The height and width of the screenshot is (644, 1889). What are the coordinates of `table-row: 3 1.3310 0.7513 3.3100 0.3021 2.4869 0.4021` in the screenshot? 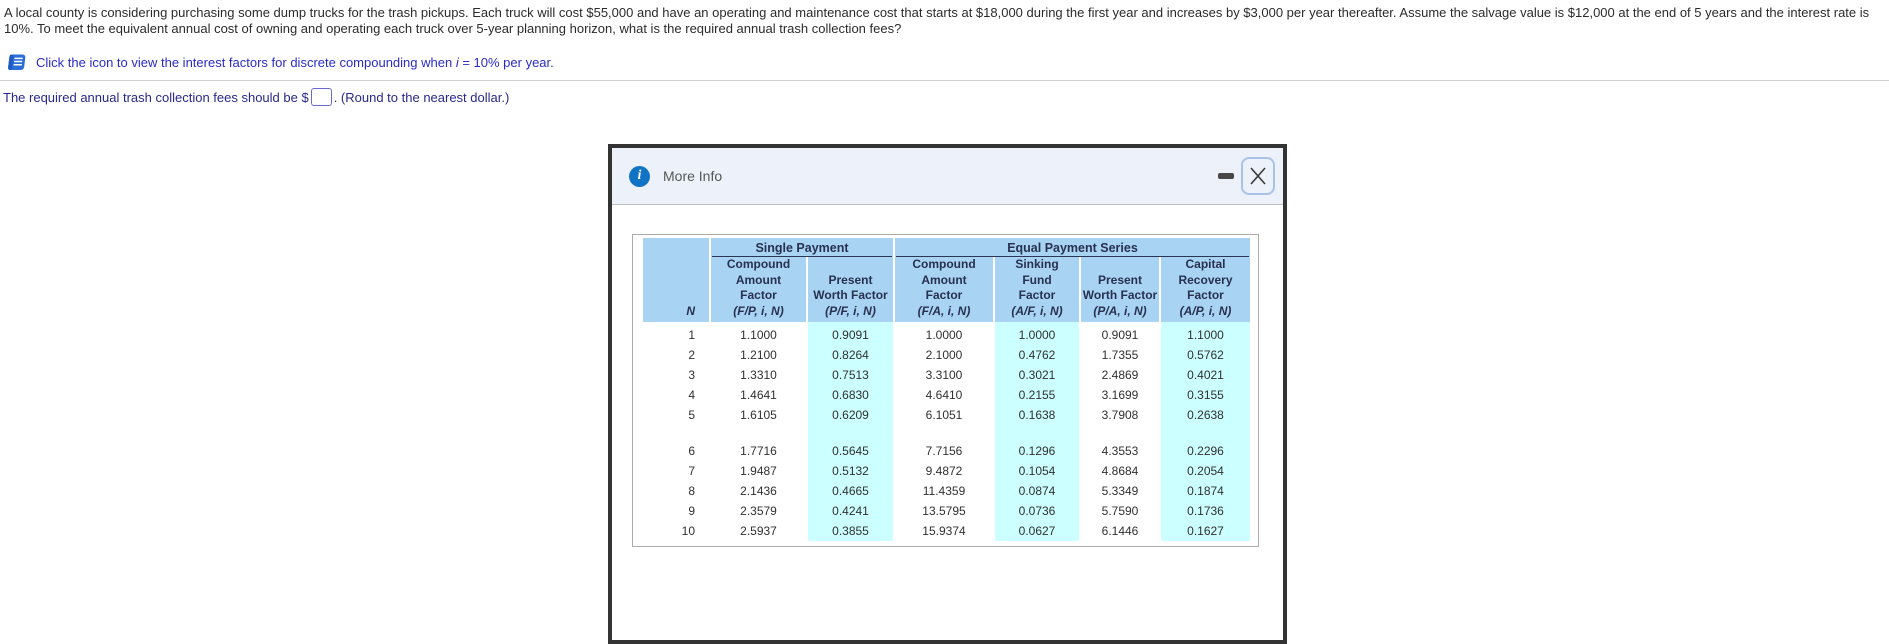 It's located at (946, 375).